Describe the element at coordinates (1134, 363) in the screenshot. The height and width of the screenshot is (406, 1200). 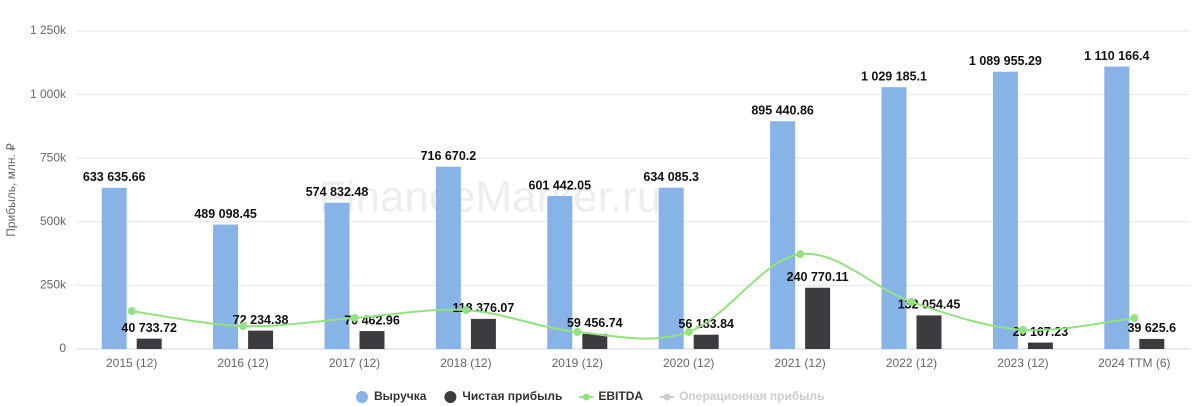
I see `x-tick-label: 2024 TTM (6)` at that location.